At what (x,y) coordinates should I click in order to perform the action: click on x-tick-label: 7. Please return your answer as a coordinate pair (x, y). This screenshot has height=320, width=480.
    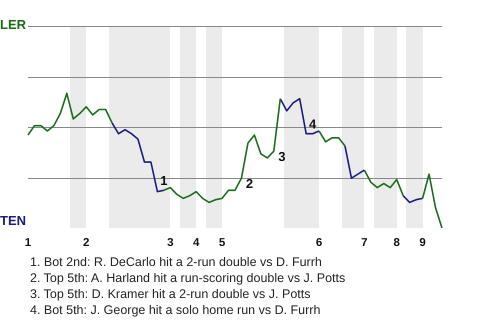
    Looking at the image, I should click on (364, 243).